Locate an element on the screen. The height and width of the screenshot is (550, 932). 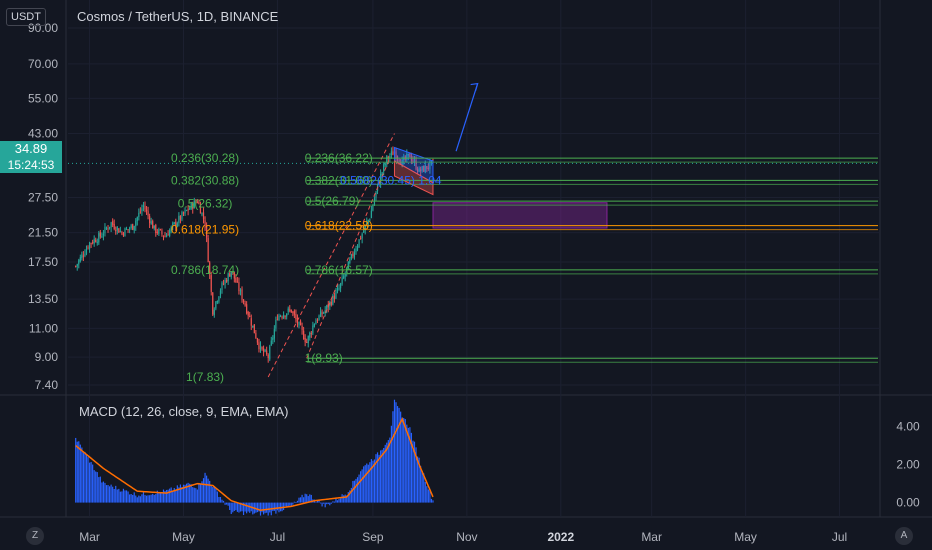
macd-tick-label: 2.00 is located at coordinates (908, 465).